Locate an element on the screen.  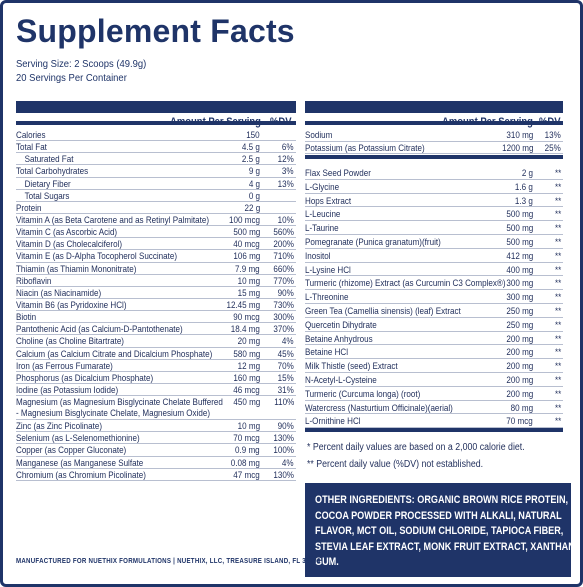
right-header-rule is located at coordinates (434, 123).